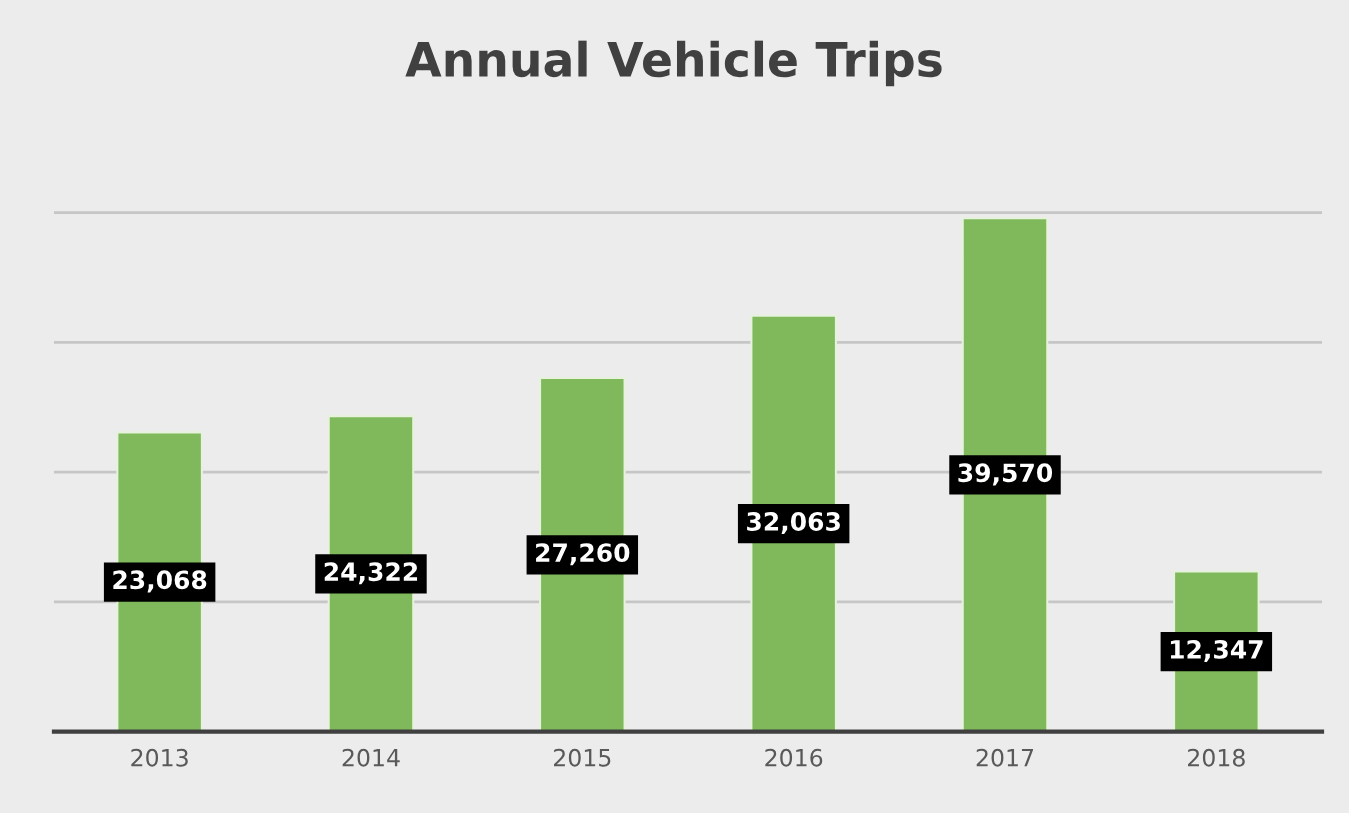 The height and width of the screenshot is (813, 1349). I want to click on data-label: 23,068, so click(160, 581).